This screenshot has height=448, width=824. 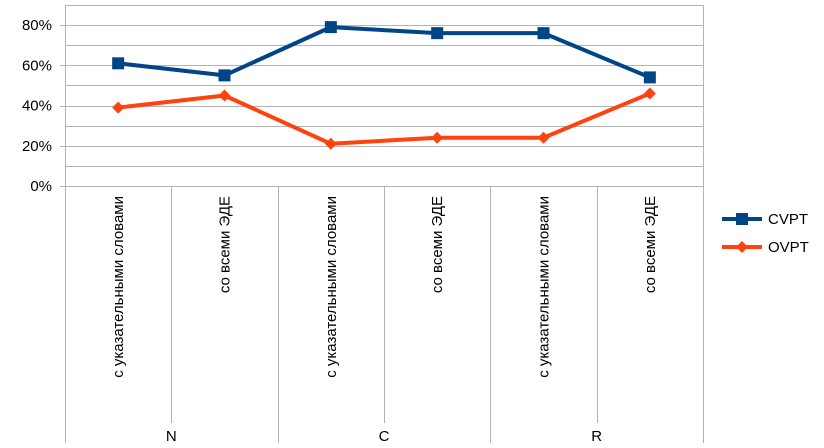 What do you see at coordinates (596, 436) in the screenshot?
I see `x-group-label: R` at bounding box center [596, 436].